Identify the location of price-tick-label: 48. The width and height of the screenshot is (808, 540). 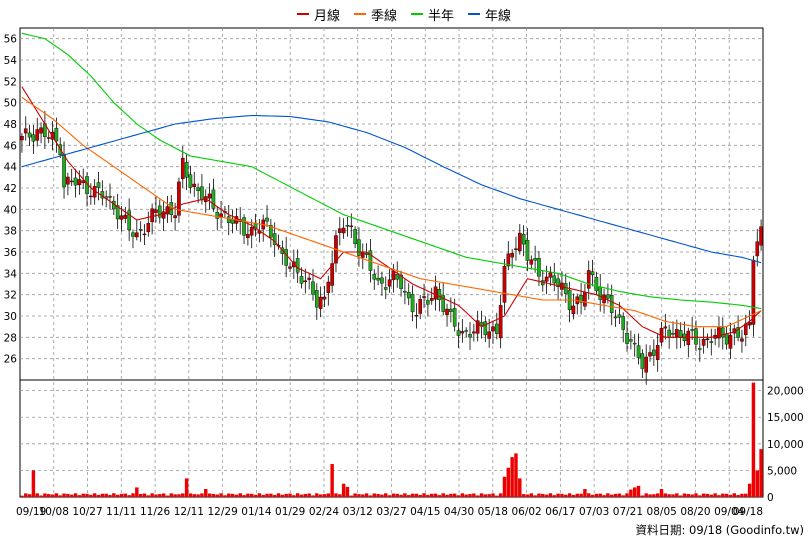
(10, 125).